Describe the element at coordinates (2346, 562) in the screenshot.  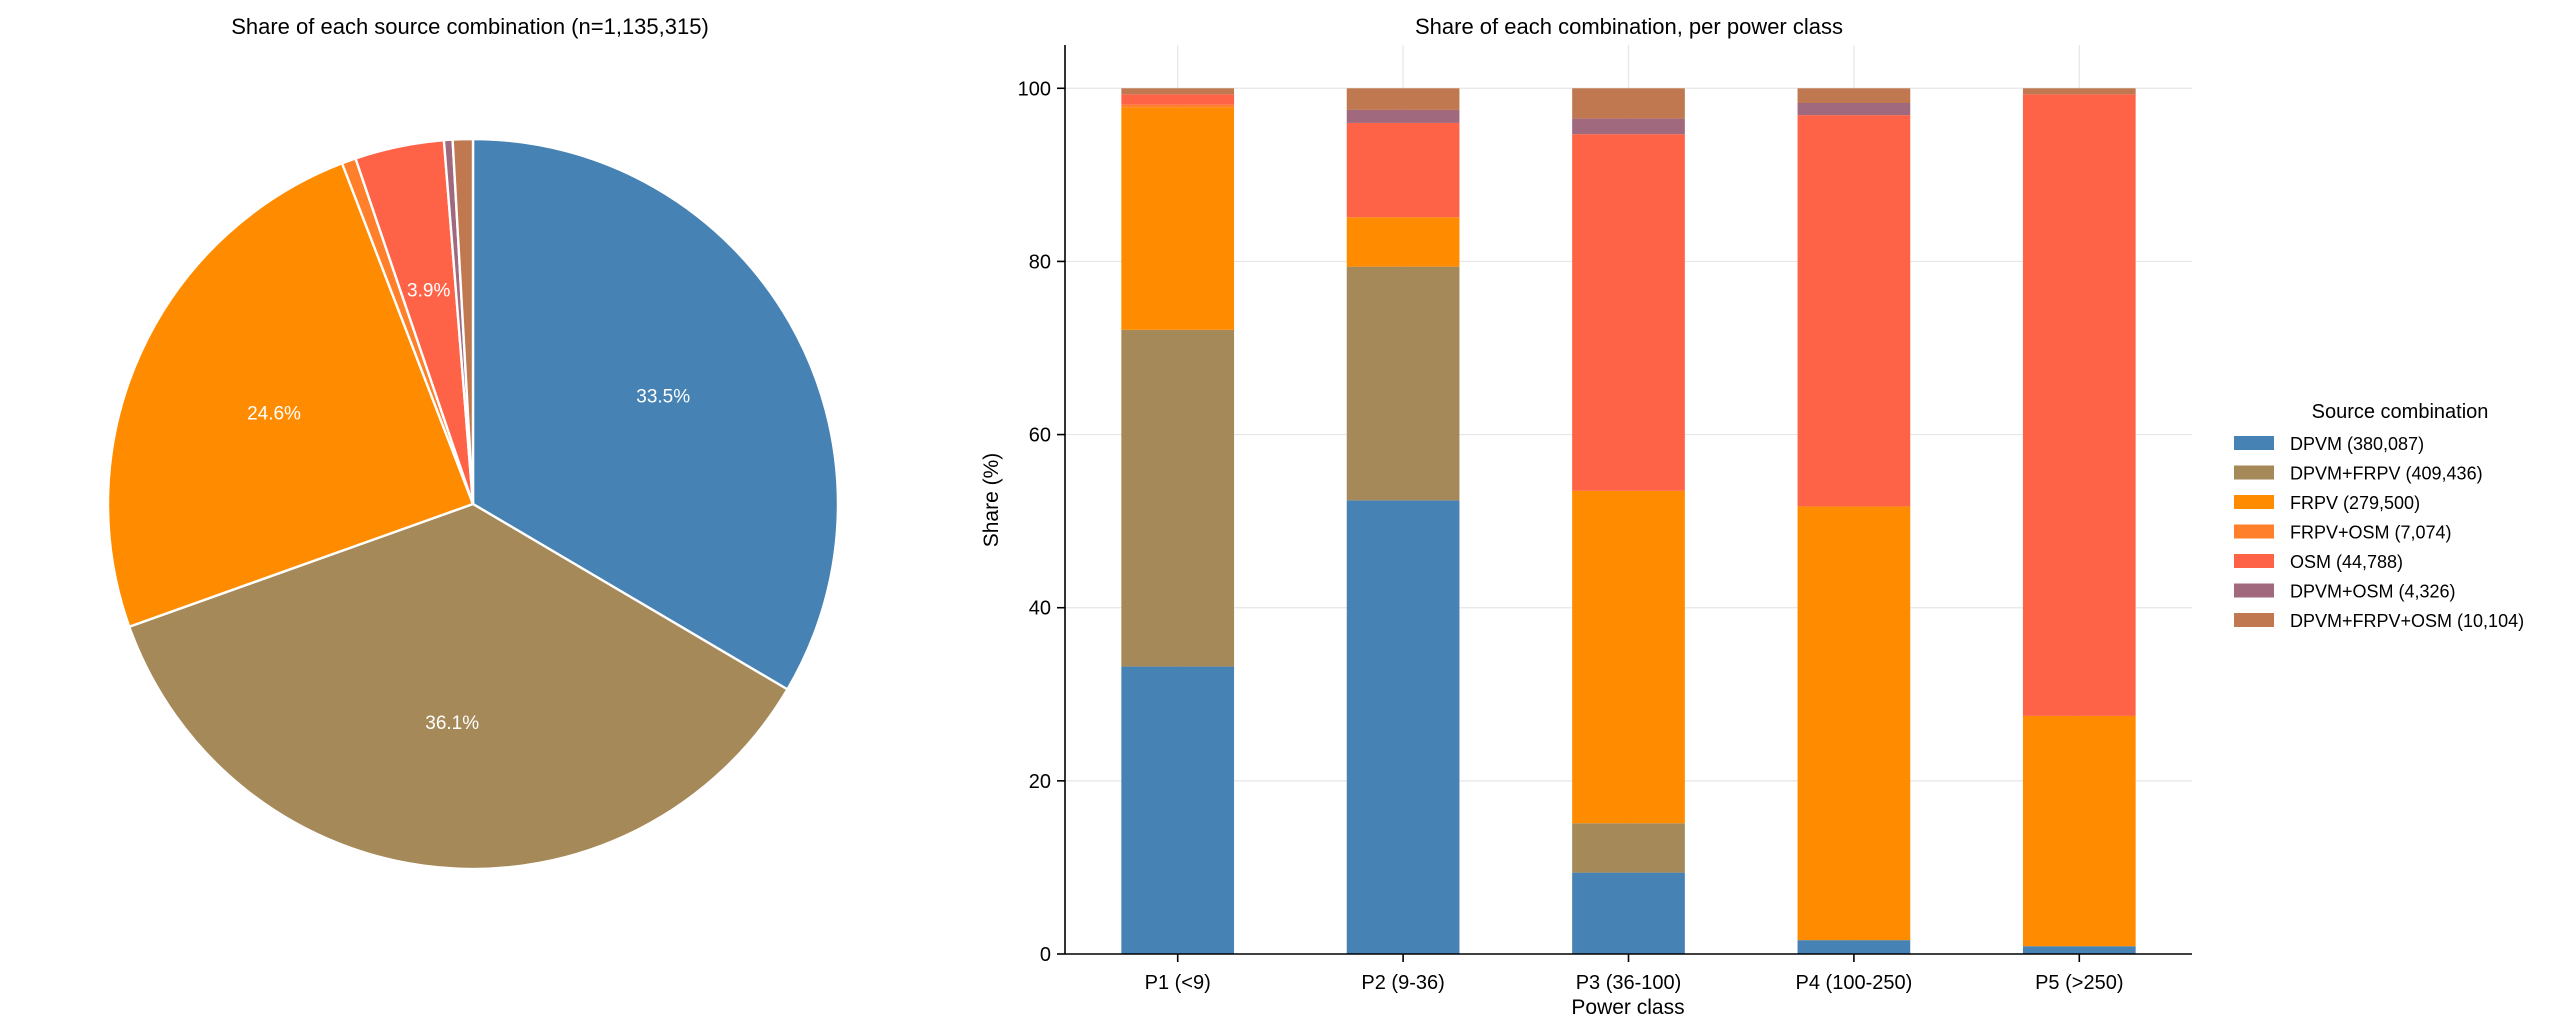
I see `legend-label-4: OSM (44,788)` at that location.